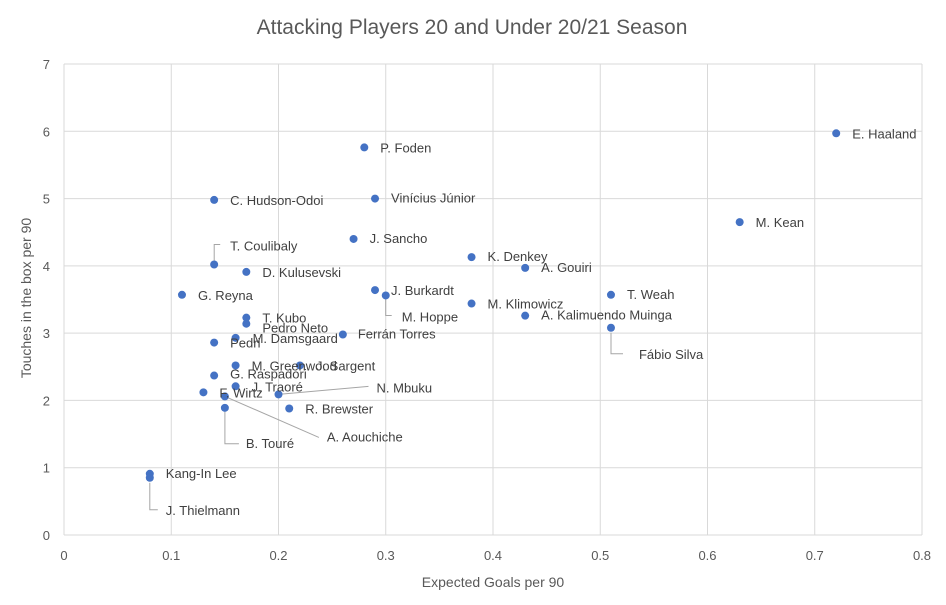  I want to click on label-p-foden: P. Foden, so click(405, 147).